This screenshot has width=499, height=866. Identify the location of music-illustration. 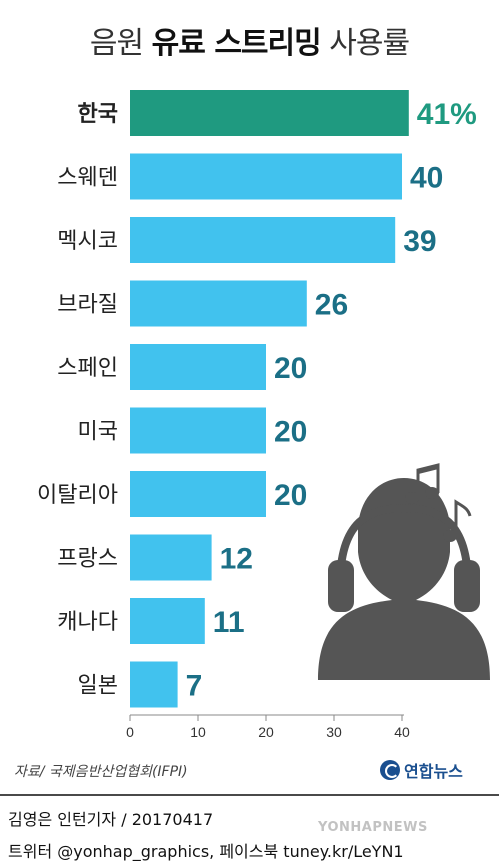
(404, 571).